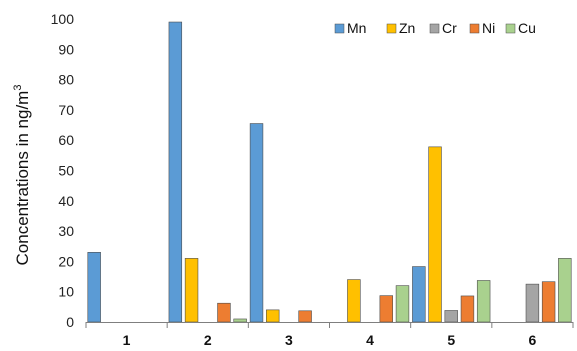  I want to click on y-axis-ticks: 0 10 20 30 40 50 60 70 80 90 100, so click(63, 170).